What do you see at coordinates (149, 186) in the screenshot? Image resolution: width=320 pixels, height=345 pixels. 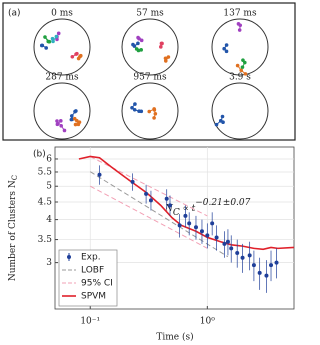 I see `ci-upper` at bounding box center [149, 186].